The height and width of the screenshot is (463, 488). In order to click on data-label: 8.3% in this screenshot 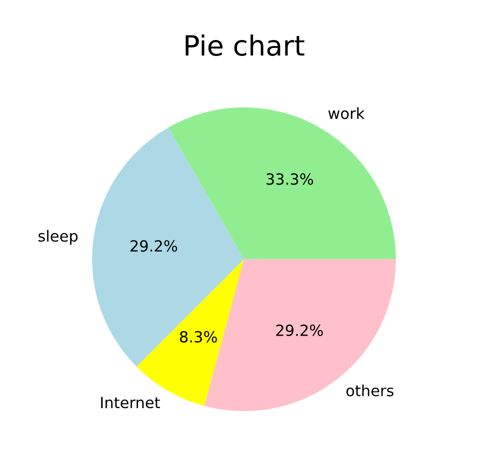, I will do `click(198, 337)`.